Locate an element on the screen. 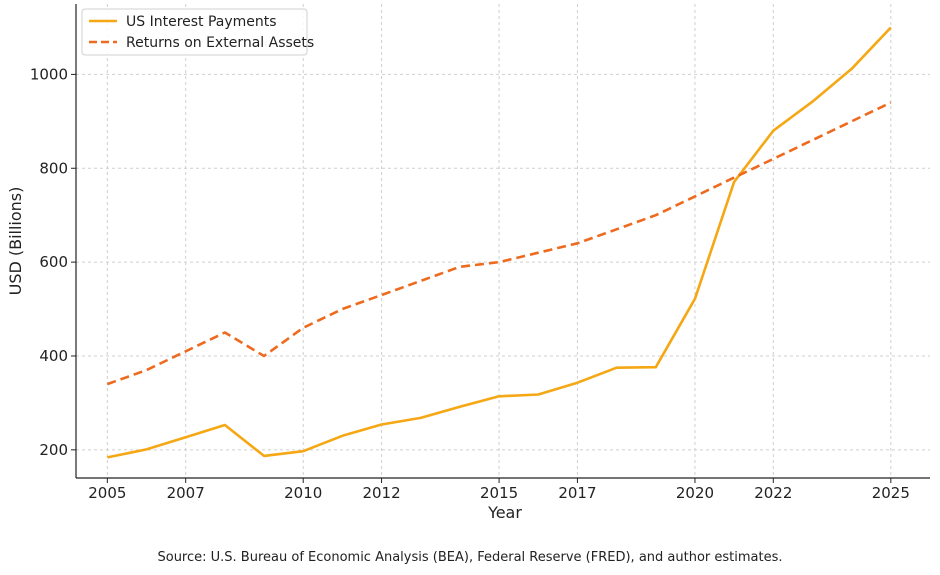 Image resolution: width=940 pixels, height=575 pixels. legend-box is located at coordinates (194, 32).